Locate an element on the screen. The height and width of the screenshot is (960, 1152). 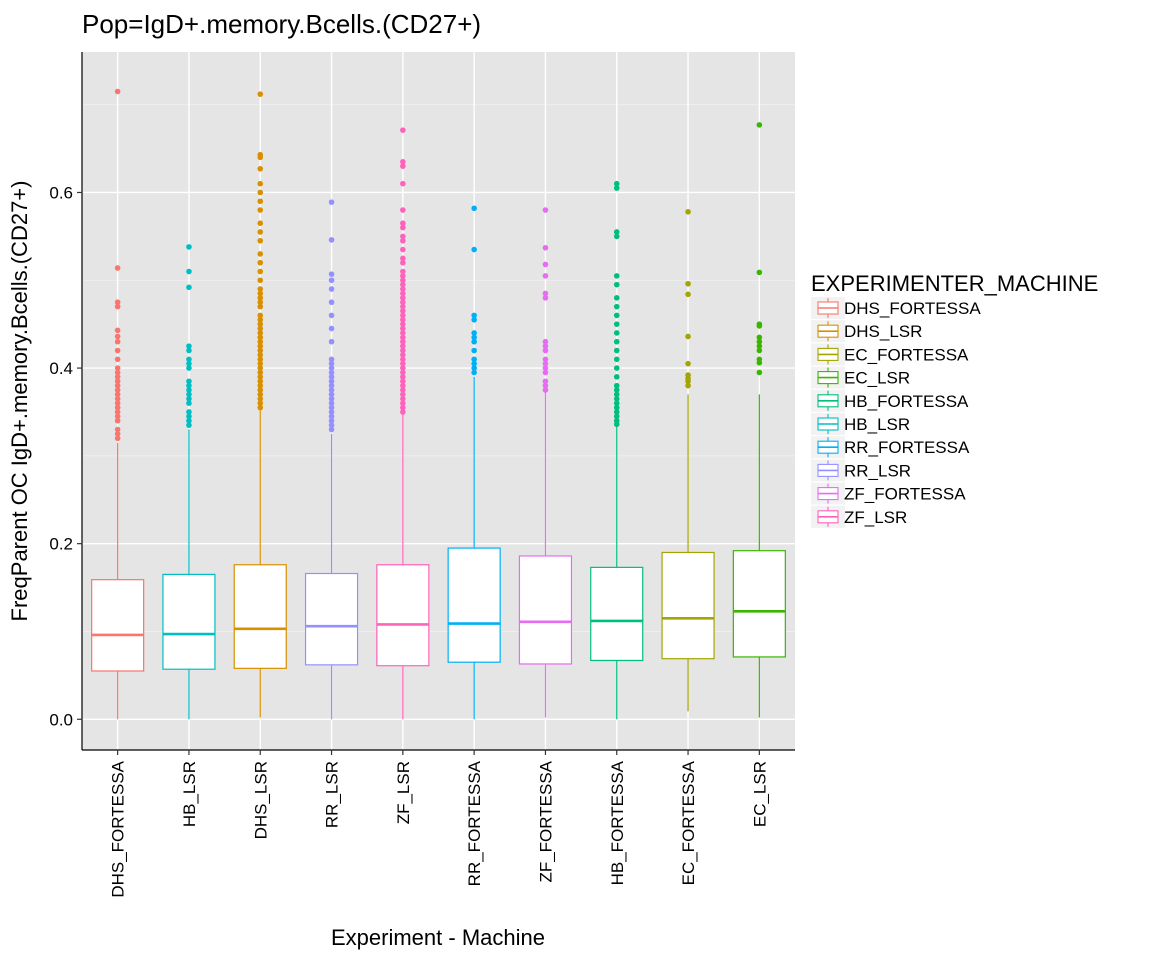
legend-label: RR_FORTESSA is located at coordinates (907, 447).